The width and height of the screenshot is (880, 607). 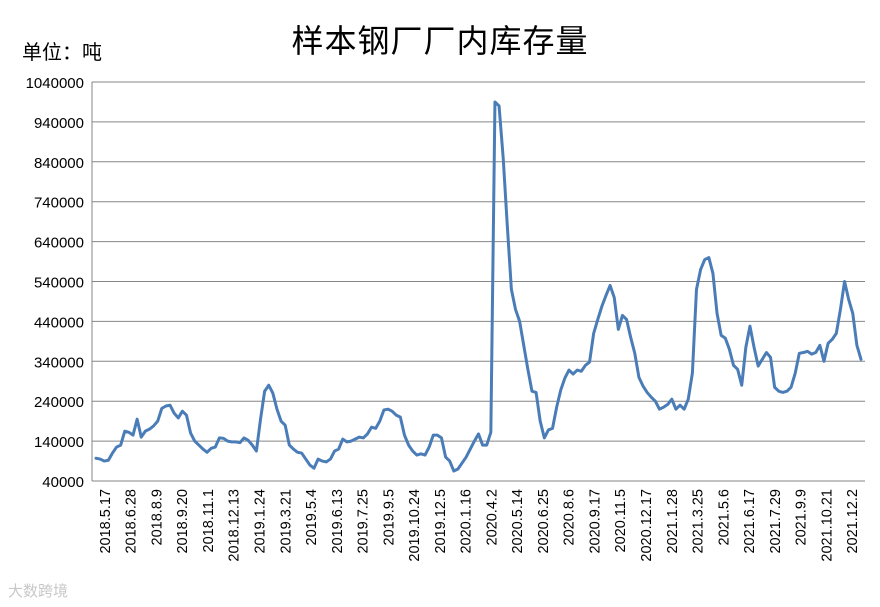 I want to click on x-tick-label: 2019.1.24, so click(x=260, y=521).